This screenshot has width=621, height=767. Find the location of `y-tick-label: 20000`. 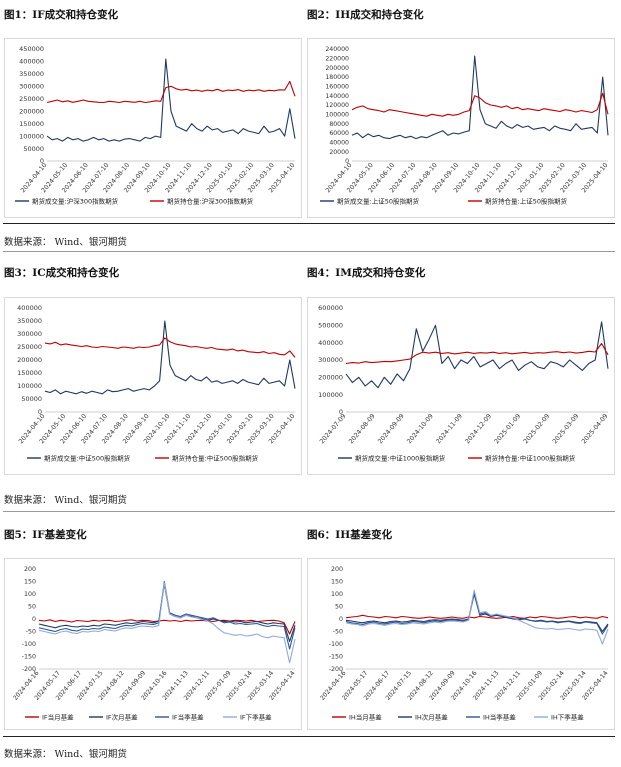

y-tick-label: 20000 is located at coordinates (339, 152).